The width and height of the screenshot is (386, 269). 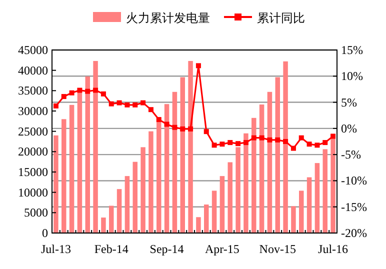 I want to click on y2-tick-label: 5%, so click(x=349, y=102).